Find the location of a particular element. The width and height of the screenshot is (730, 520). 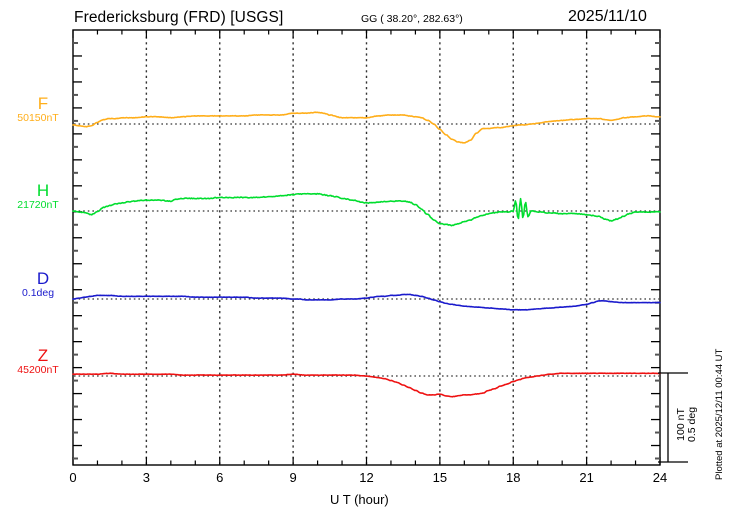

component-label-Z: Z is located at coordinates (43, 355).